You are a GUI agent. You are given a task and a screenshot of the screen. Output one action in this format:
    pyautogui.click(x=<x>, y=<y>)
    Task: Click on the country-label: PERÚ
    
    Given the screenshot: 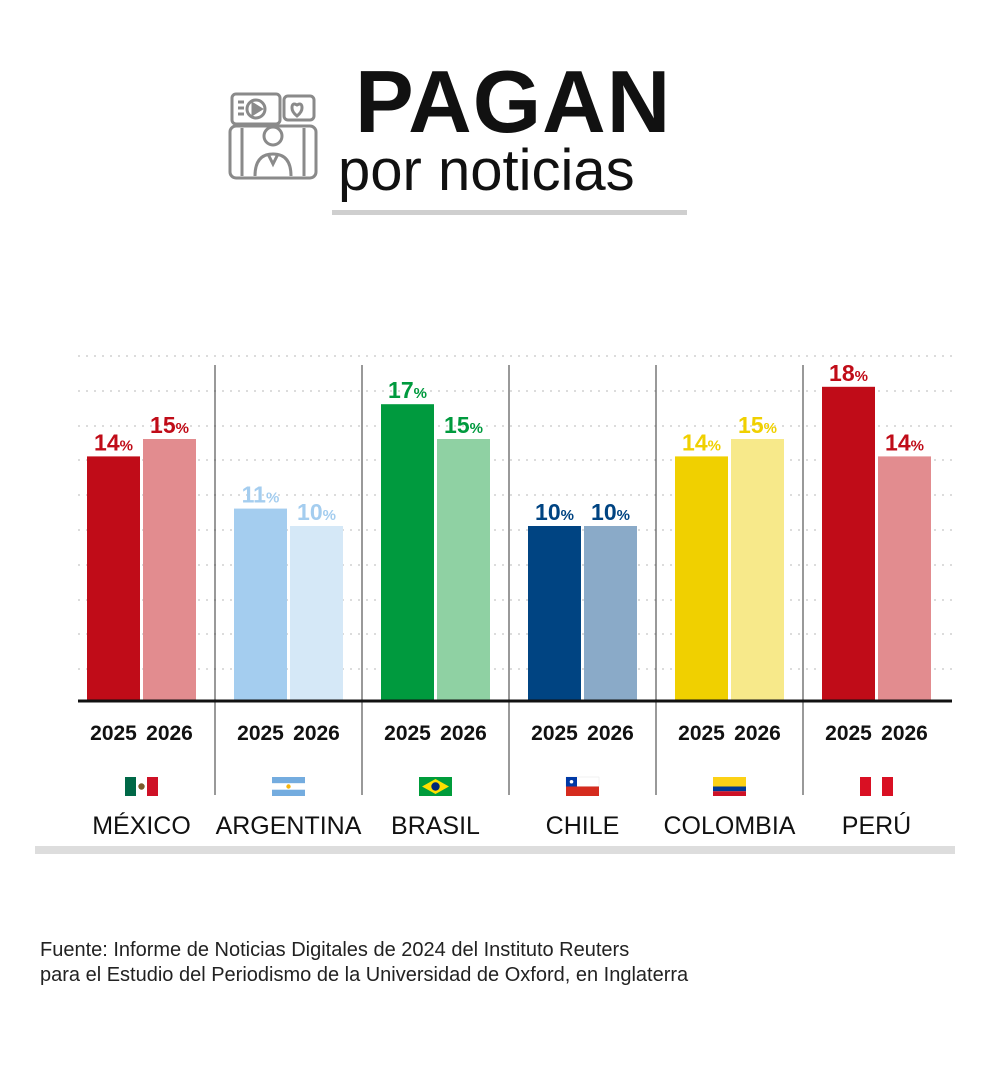 What is the action you would take?
    pyautogui.click(x=876, y=825)
    